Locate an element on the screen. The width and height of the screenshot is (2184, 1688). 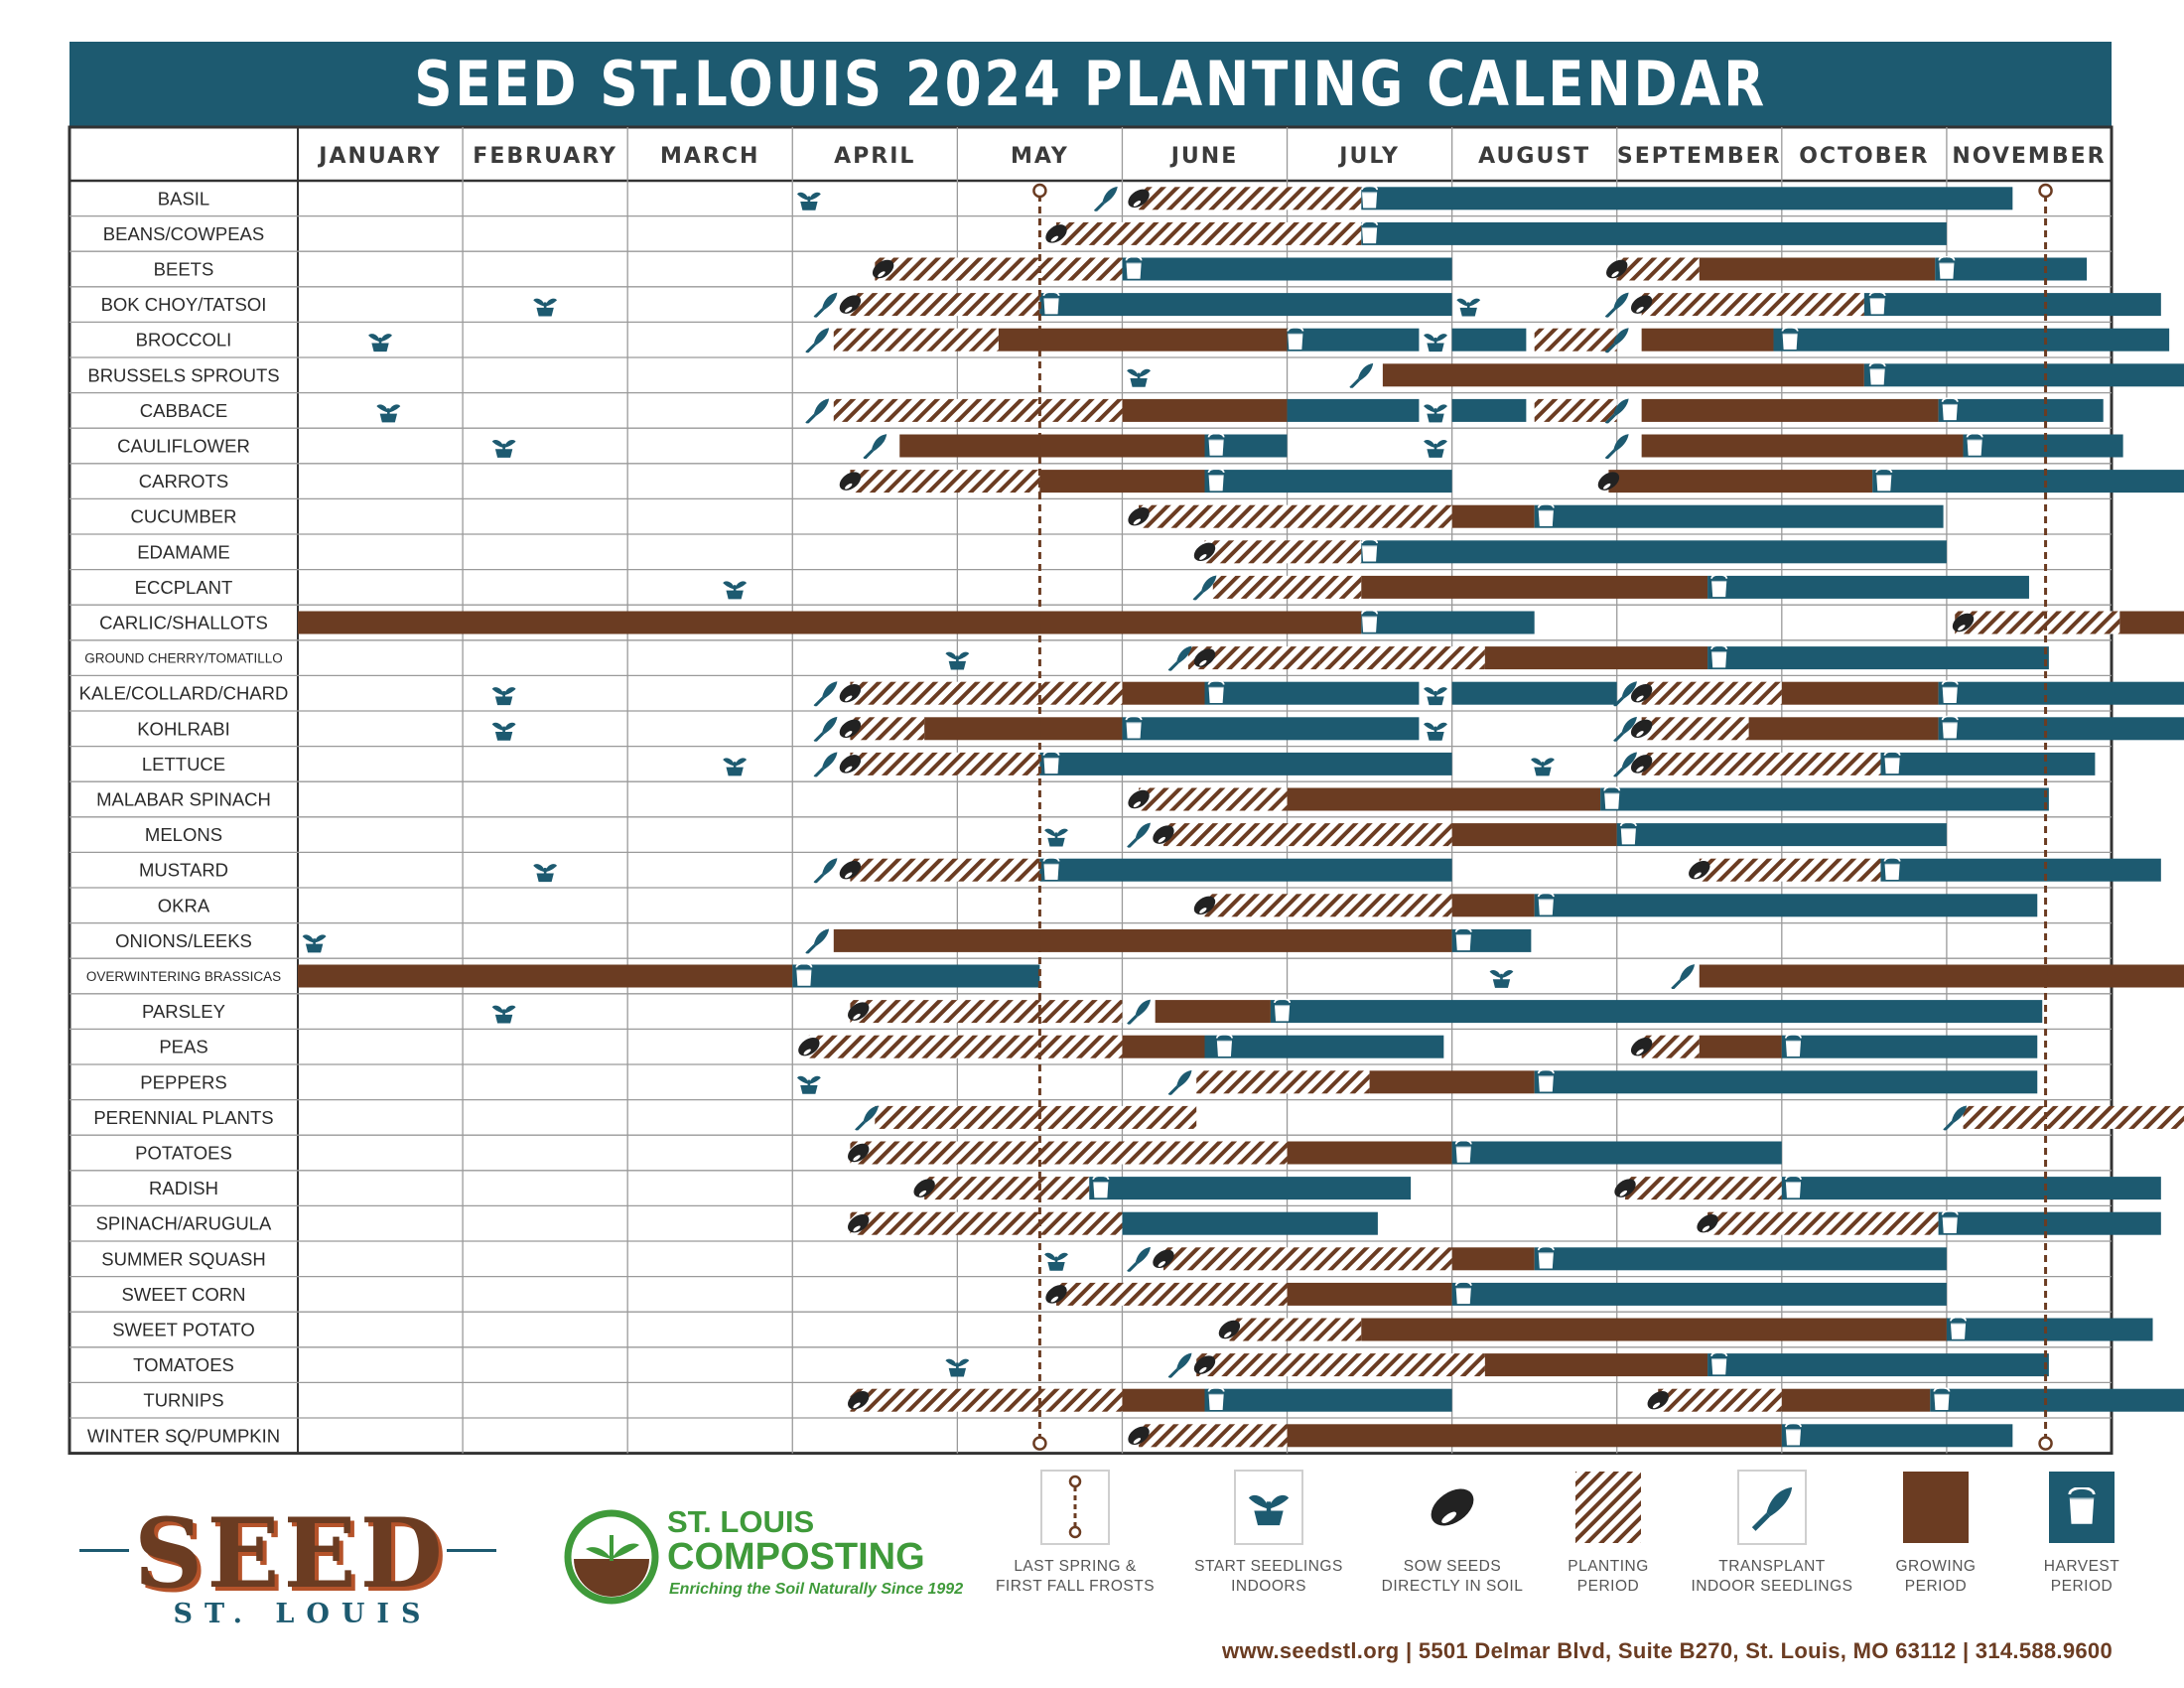
planting-bar-radish is located at coordinates (1007, 1188).